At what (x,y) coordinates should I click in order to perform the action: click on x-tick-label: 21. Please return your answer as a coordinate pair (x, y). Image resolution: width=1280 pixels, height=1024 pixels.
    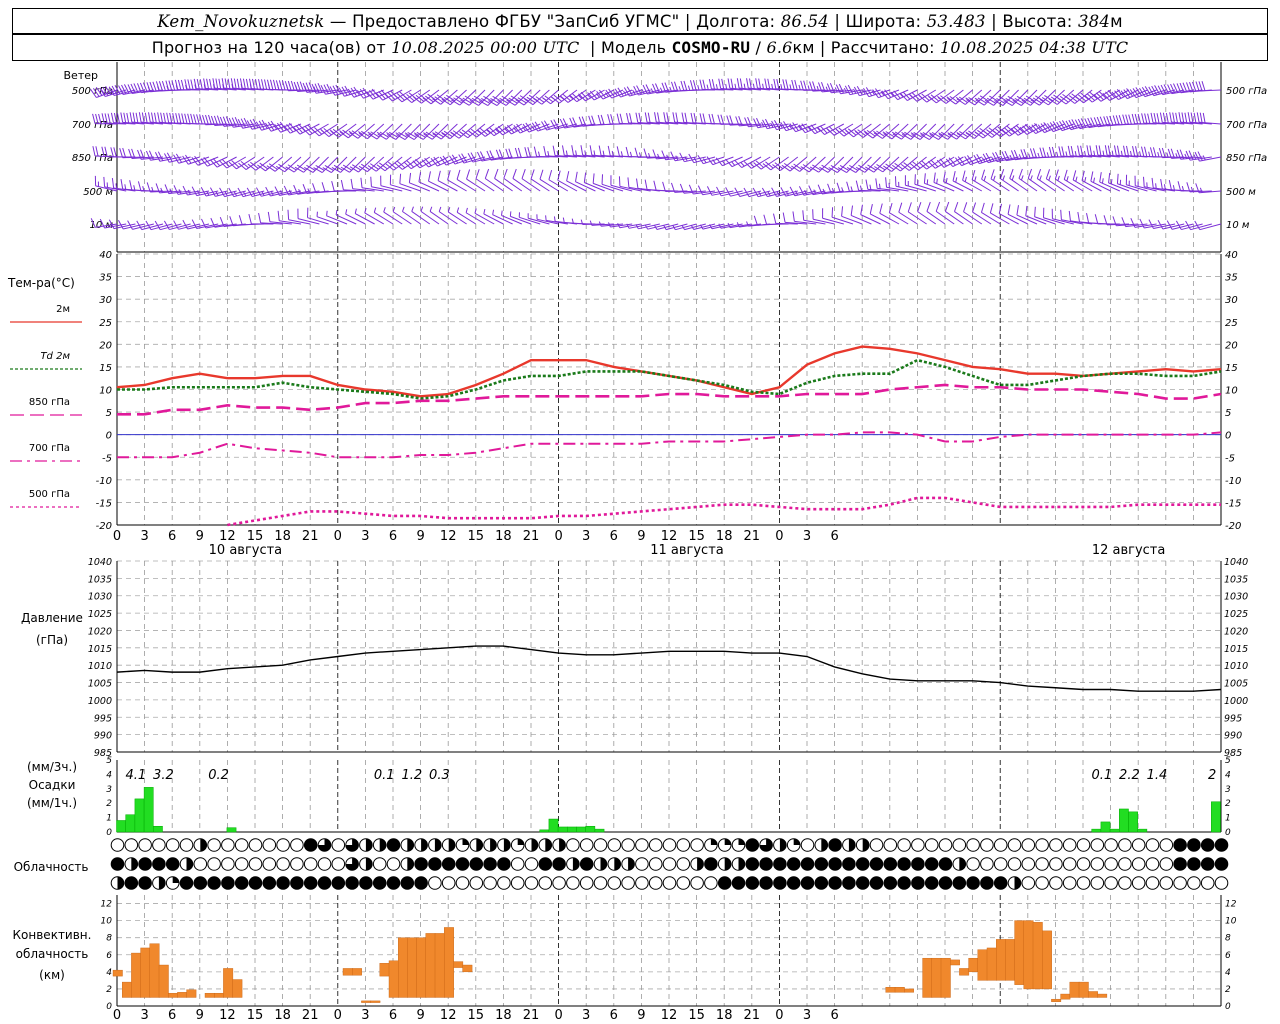
    Looking at the image, I should click on (531, 536).